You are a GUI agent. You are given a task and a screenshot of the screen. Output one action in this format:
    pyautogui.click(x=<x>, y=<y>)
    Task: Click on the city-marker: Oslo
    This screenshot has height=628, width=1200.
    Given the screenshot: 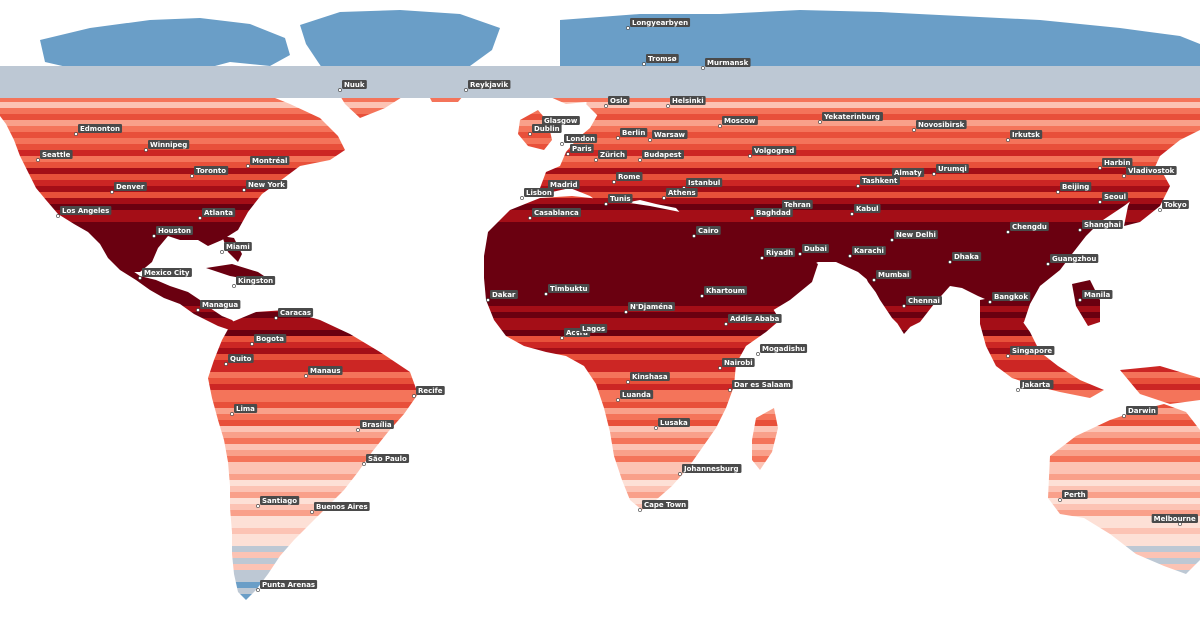 What is the action you would take?
    pyautogui.click(x=617, y=102)
    